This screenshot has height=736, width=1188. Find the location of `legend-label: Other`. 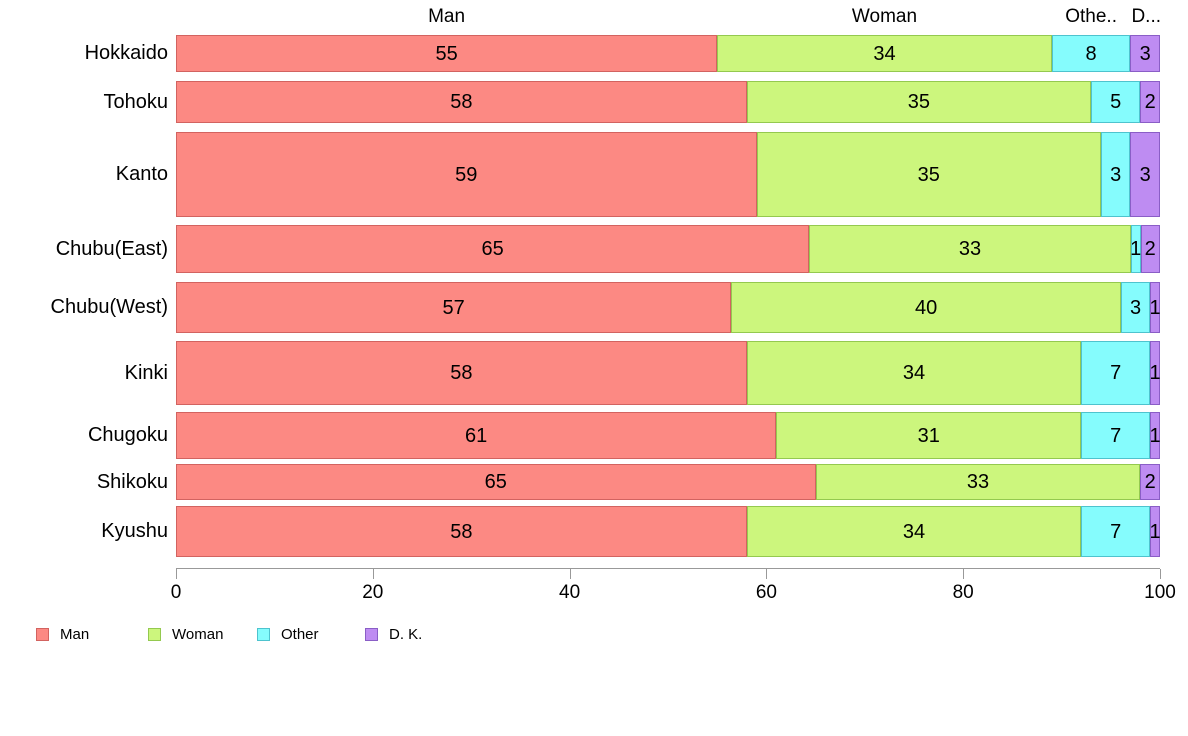

legend-label: Other is located at coordinates (300, 634).